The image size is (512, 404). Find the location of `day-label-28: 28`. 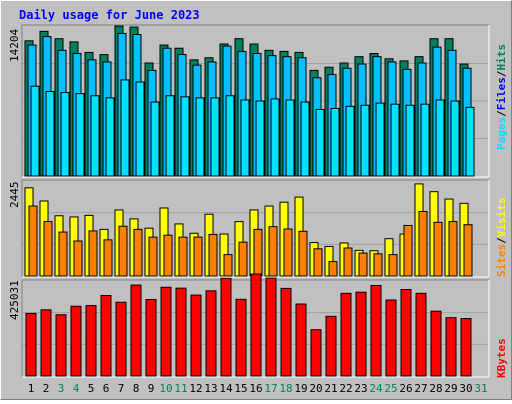

day-label-28: 28 is located at coordinates (435, 388).